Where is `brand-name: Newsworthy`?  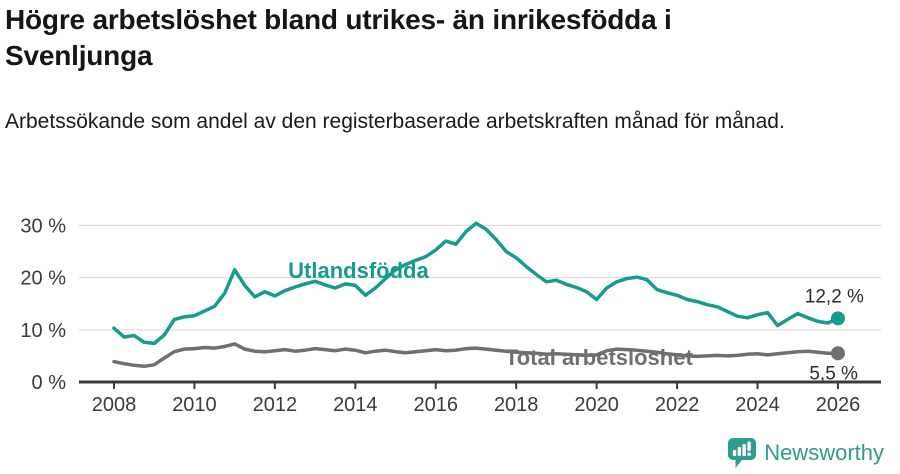 brand-name: Newsworthy is located at coordinates (824, 452).